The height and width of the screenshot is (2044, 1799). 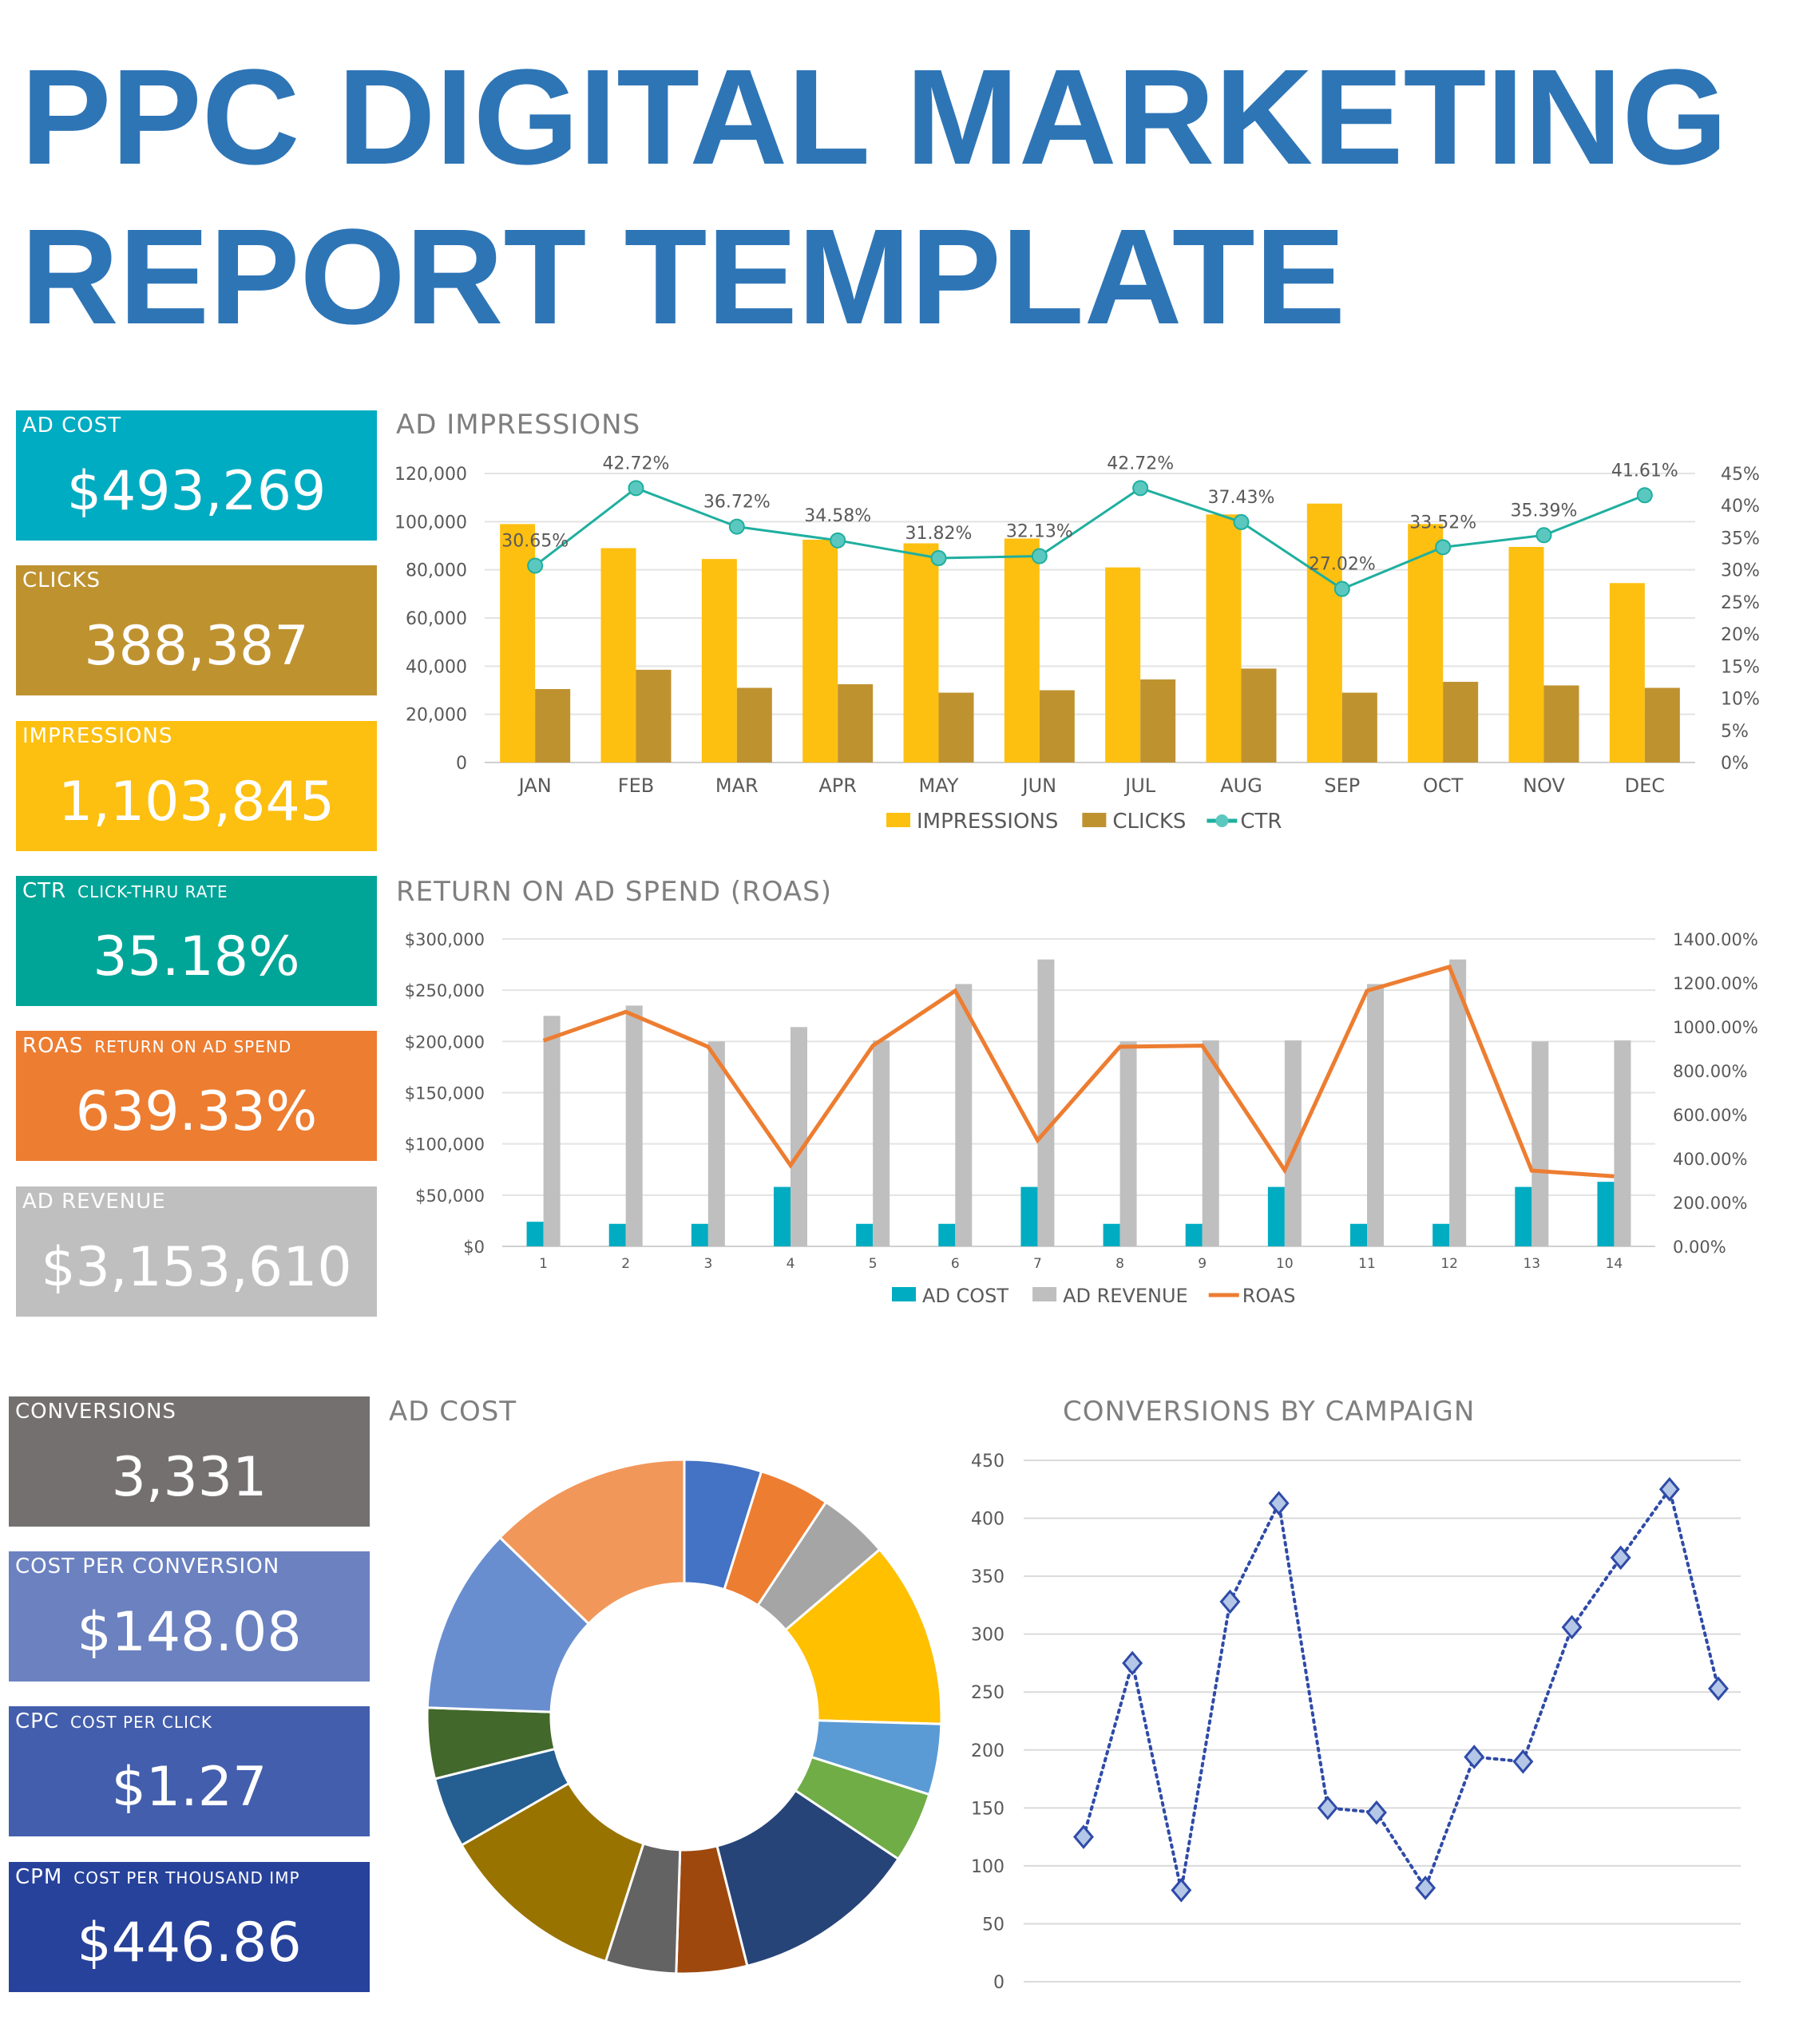 I want to click on kpi-value: $493,269, so click(x=196, y=491).